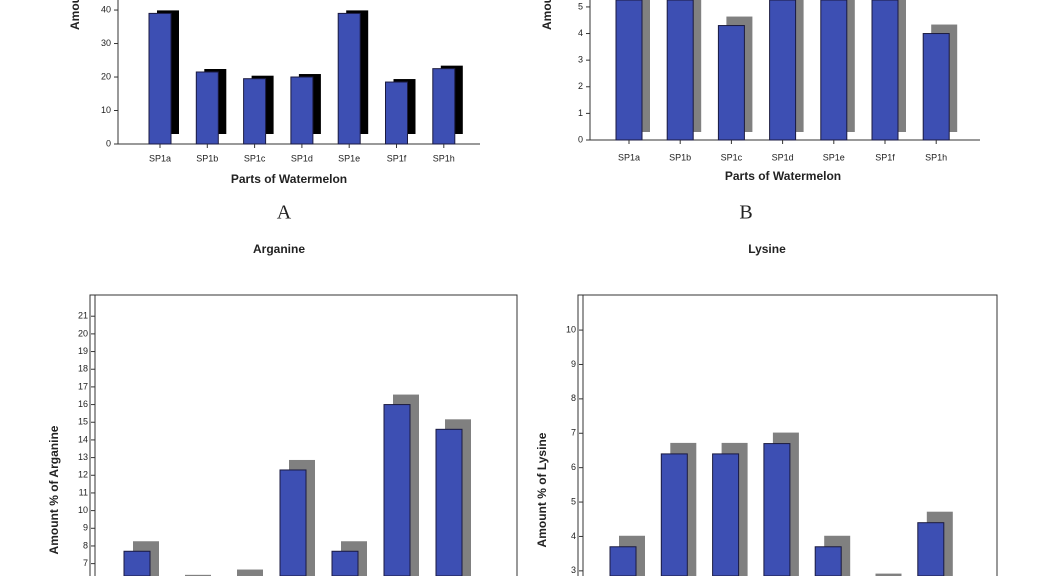  Describe the element at coordinates (573, 467) in the screenshot. I see `y-tick-label: 6` at that location.